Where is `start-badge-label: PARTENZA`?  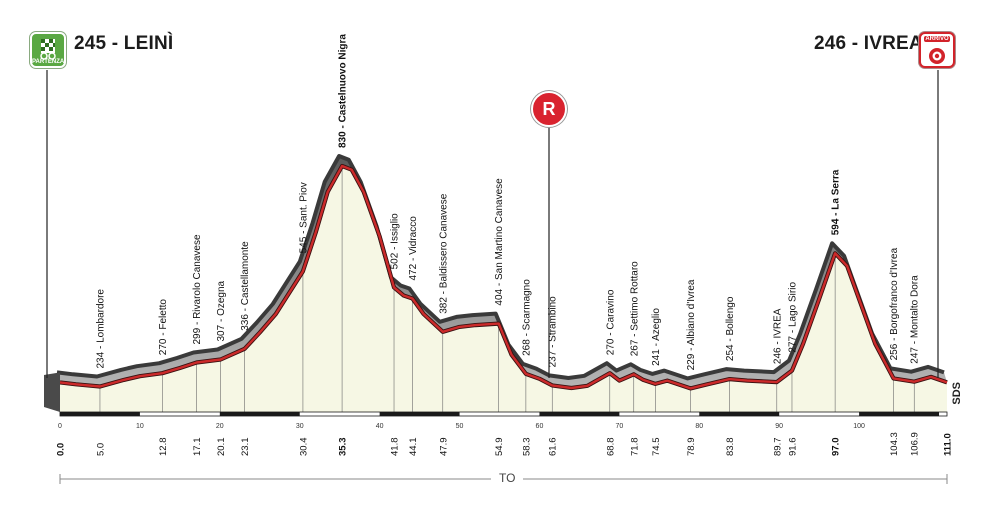
start-badge-label: PARTENZA is located at coordinates (48, 62).